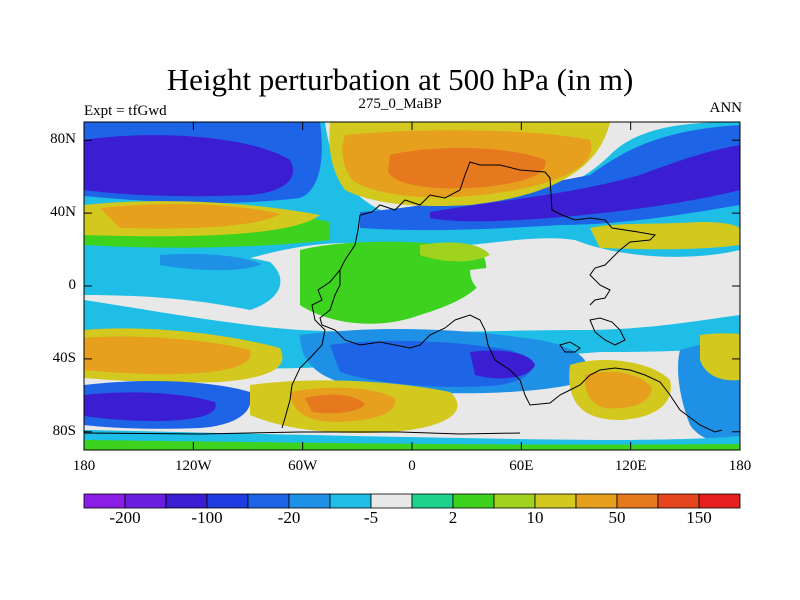 Image resolution: width=800 pixels, height=600 pixels. Describe the element at coordinates (371, 517) in the screenshot. I see `colorbar-label: -5` at that location.